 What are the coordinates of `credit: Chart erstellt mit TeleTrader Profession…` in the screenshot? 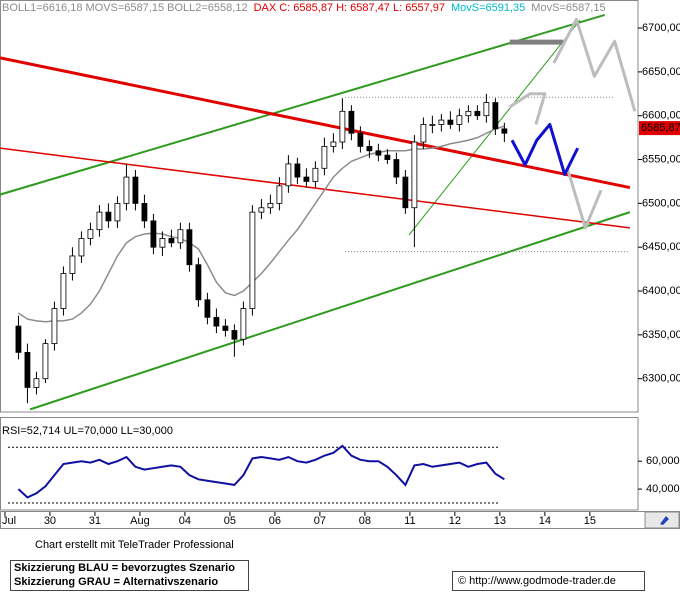 It's located at (134, 545).